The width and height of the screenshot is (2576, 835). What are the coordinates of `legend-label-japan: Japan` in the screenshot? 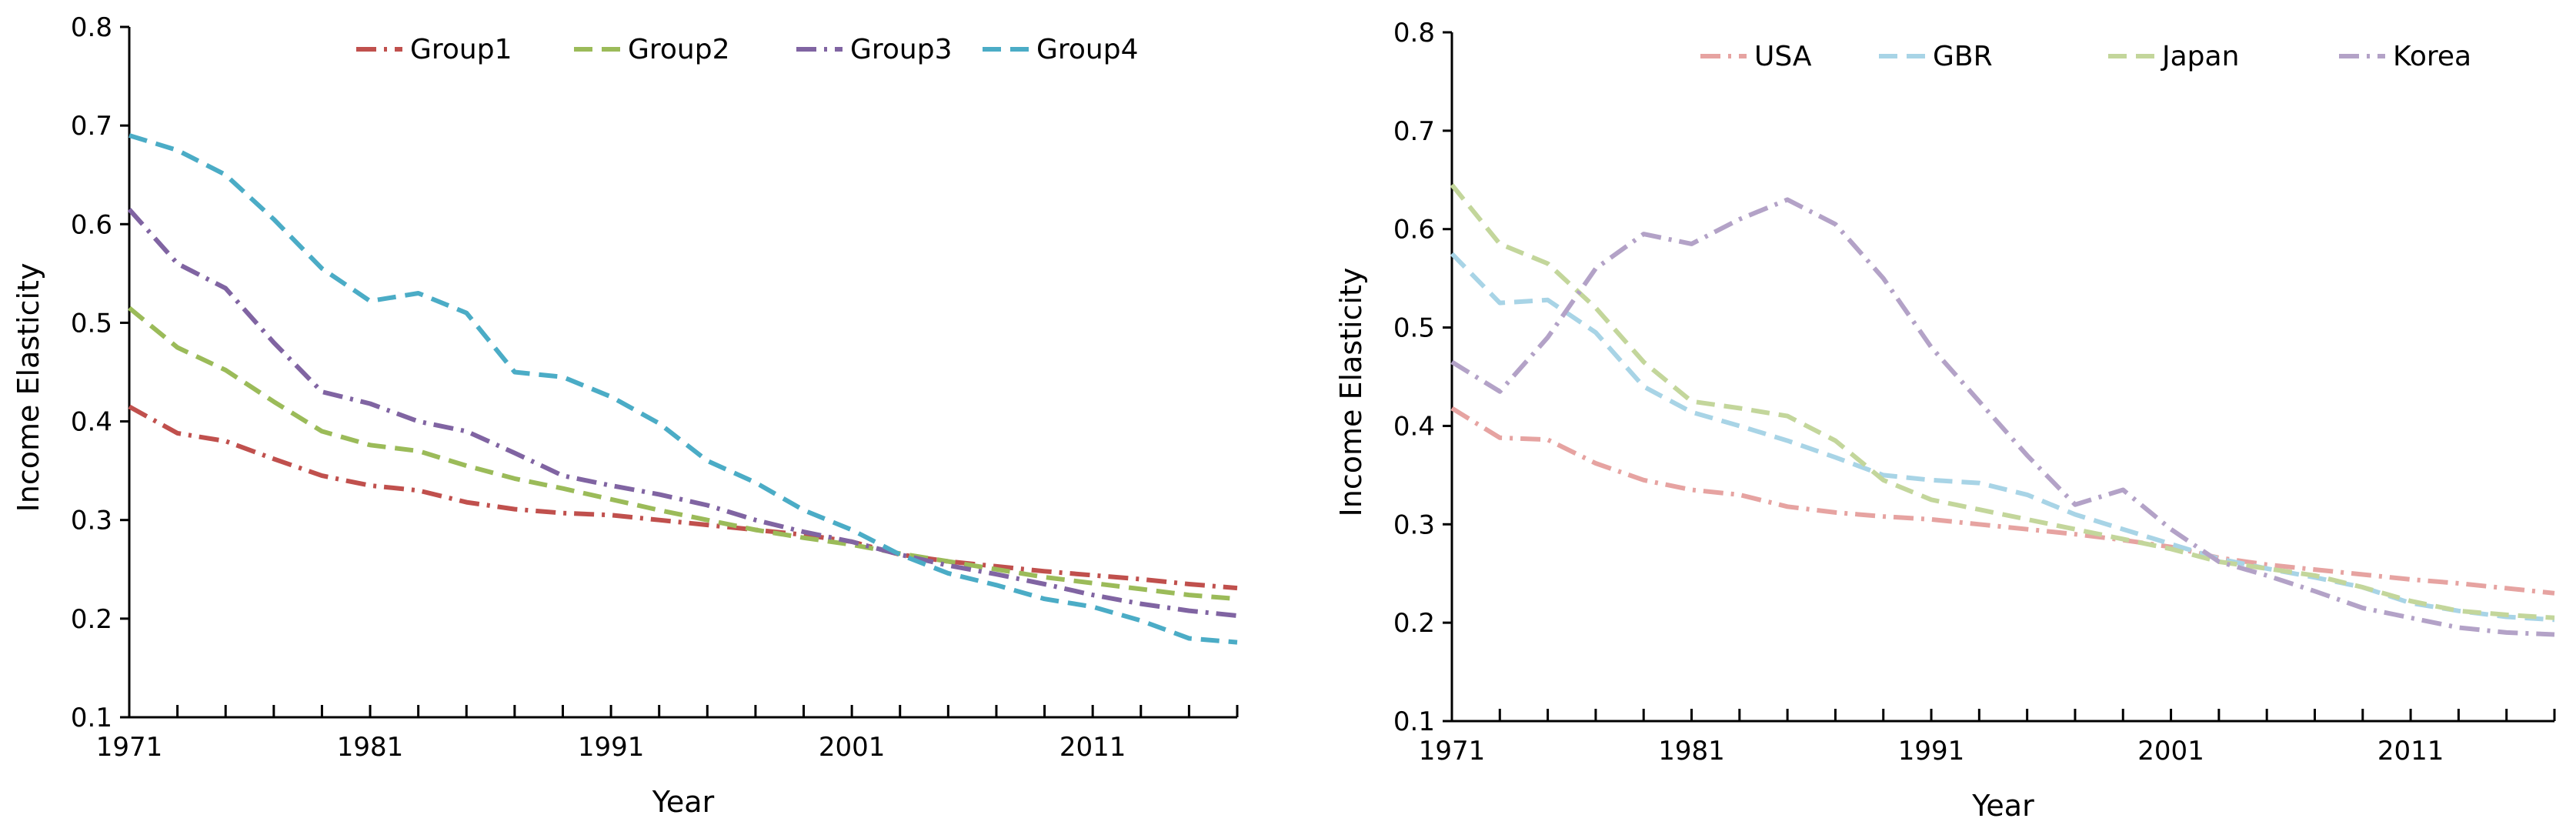 It's located at (2200, 56).